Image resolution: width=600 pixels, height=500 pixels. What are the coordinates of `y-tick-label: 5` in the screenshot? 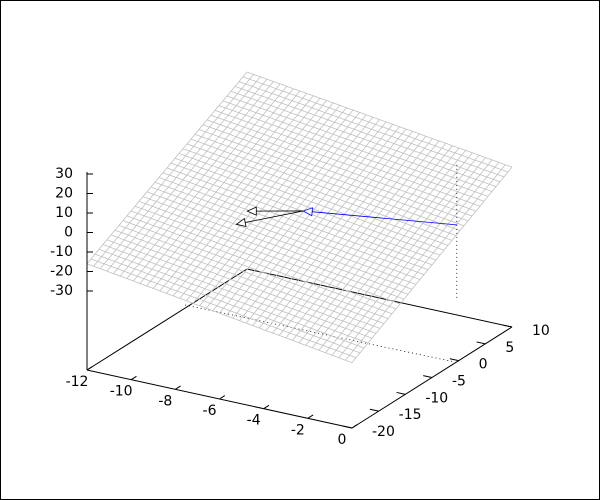 It's located at (509, 348).